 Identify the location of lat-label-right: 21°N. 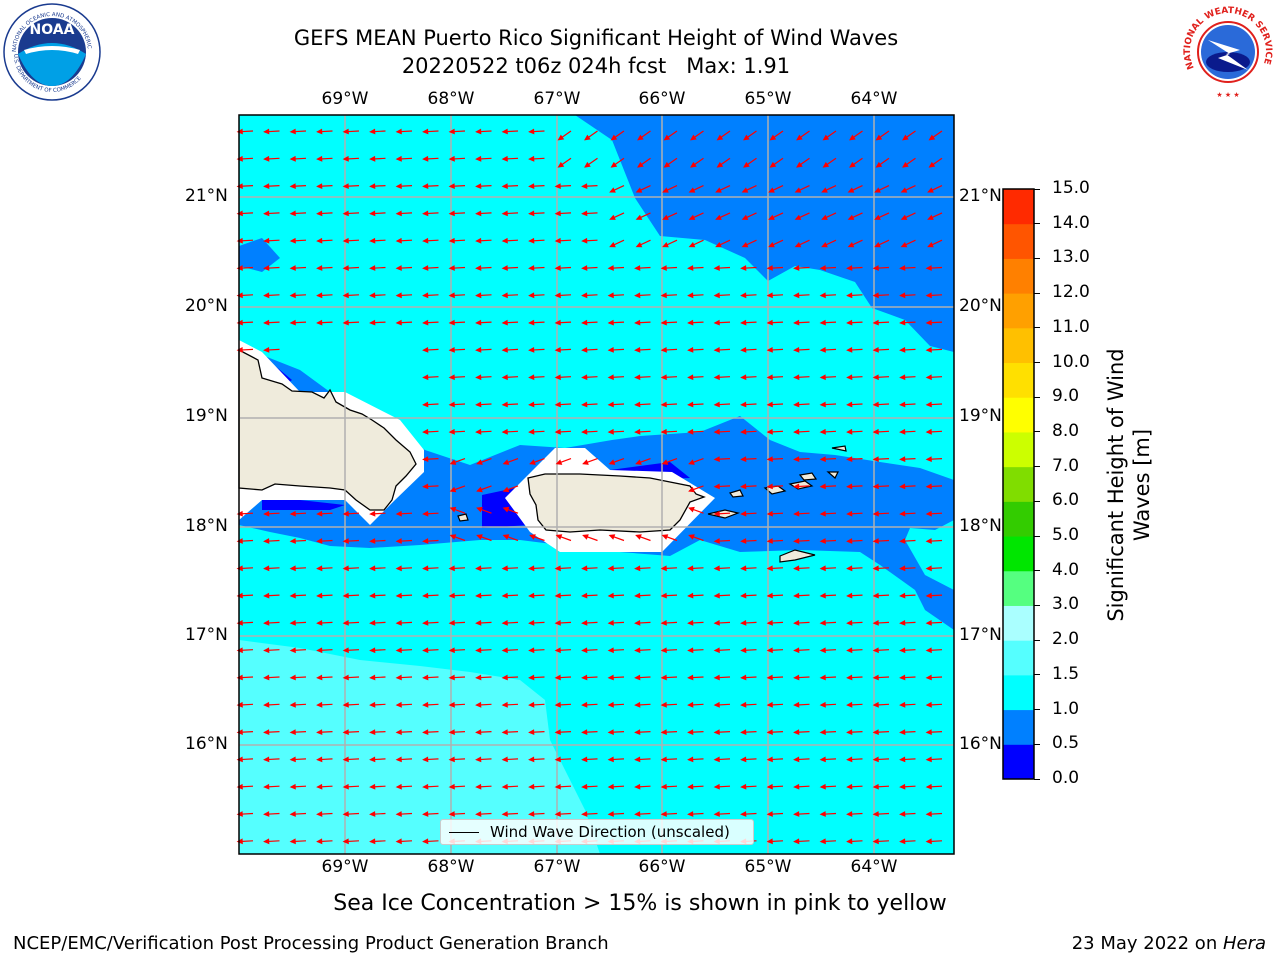
(980, 196).